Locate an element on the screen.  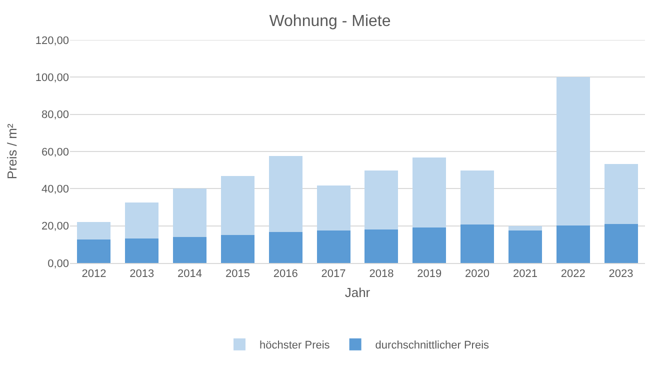
x-tick-label: 2018 is located at coordinates (381, 274).